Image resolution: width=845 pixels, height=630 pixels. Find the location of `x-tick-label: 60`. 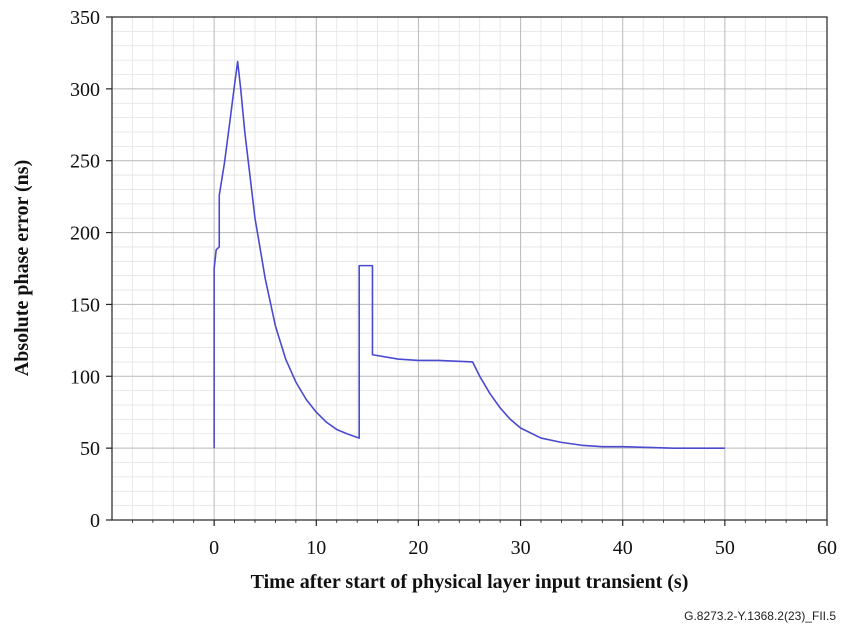

x-tick-label: 60 is located at coordinates (827, 548).